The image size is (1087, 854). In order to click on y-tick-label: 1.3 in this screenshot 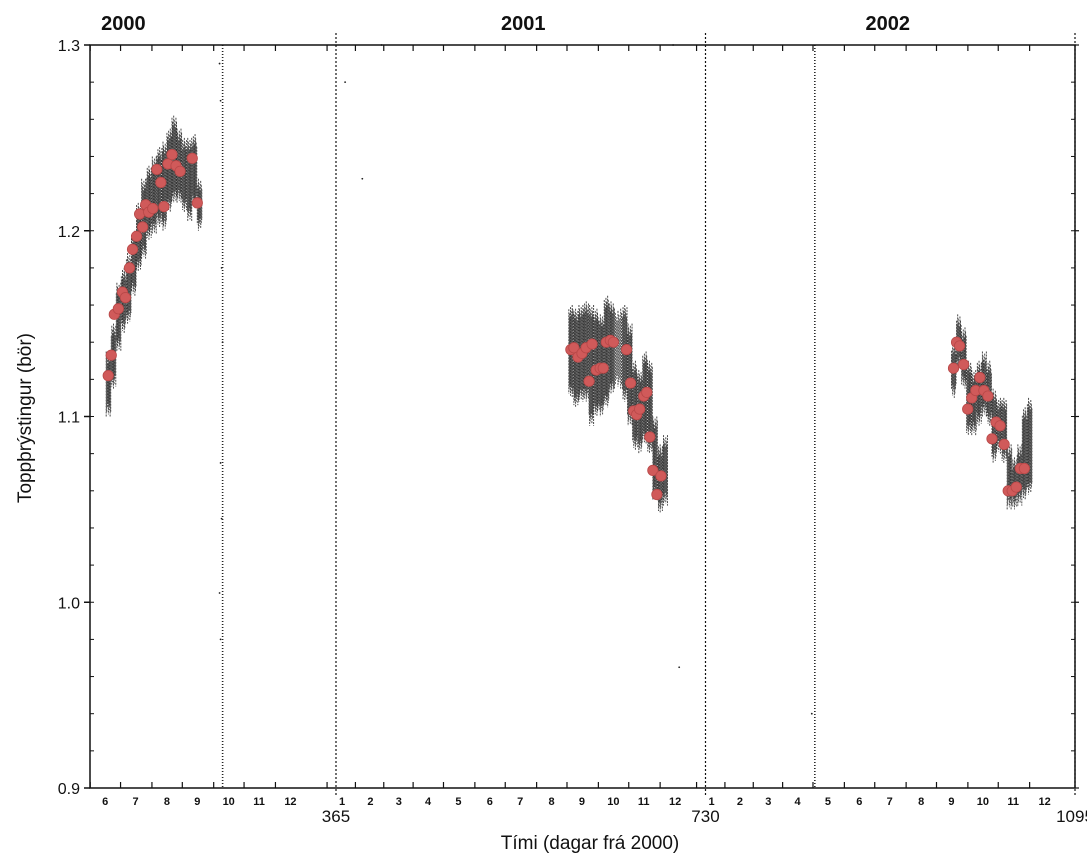, I will do `click(69, 46)`.